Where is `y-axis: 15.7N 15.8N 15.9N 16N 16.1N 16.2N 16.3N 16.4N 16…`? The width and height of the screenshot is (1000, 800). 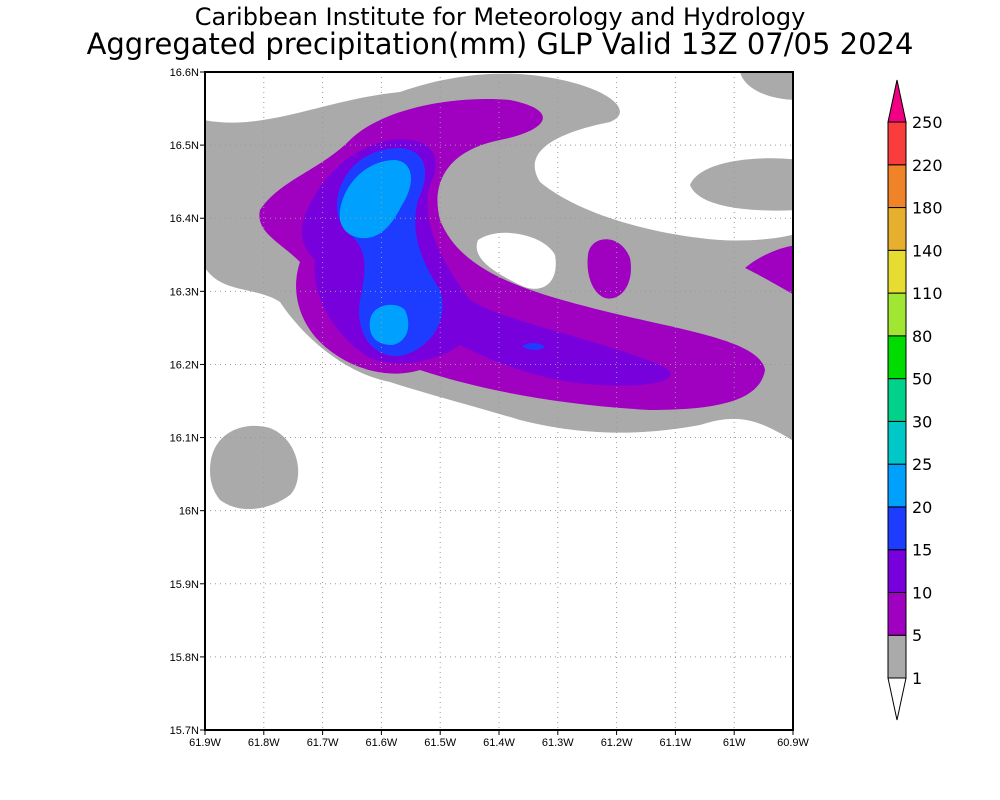 y-axis: 15.7N 15.8N 15.9N 16N 16.1N 16.2N 16.3N 16.4N 16… is located at coordinates (187, 402).